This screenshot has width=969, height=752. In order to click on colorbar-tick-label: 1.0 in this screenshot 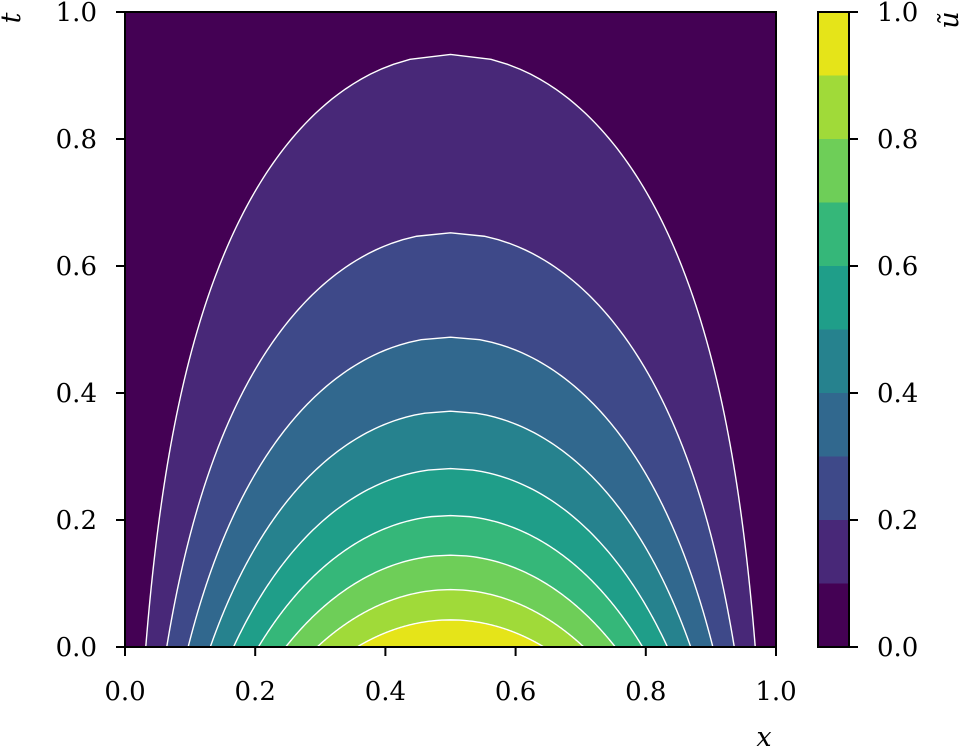, I will do `click(897, 14)`.